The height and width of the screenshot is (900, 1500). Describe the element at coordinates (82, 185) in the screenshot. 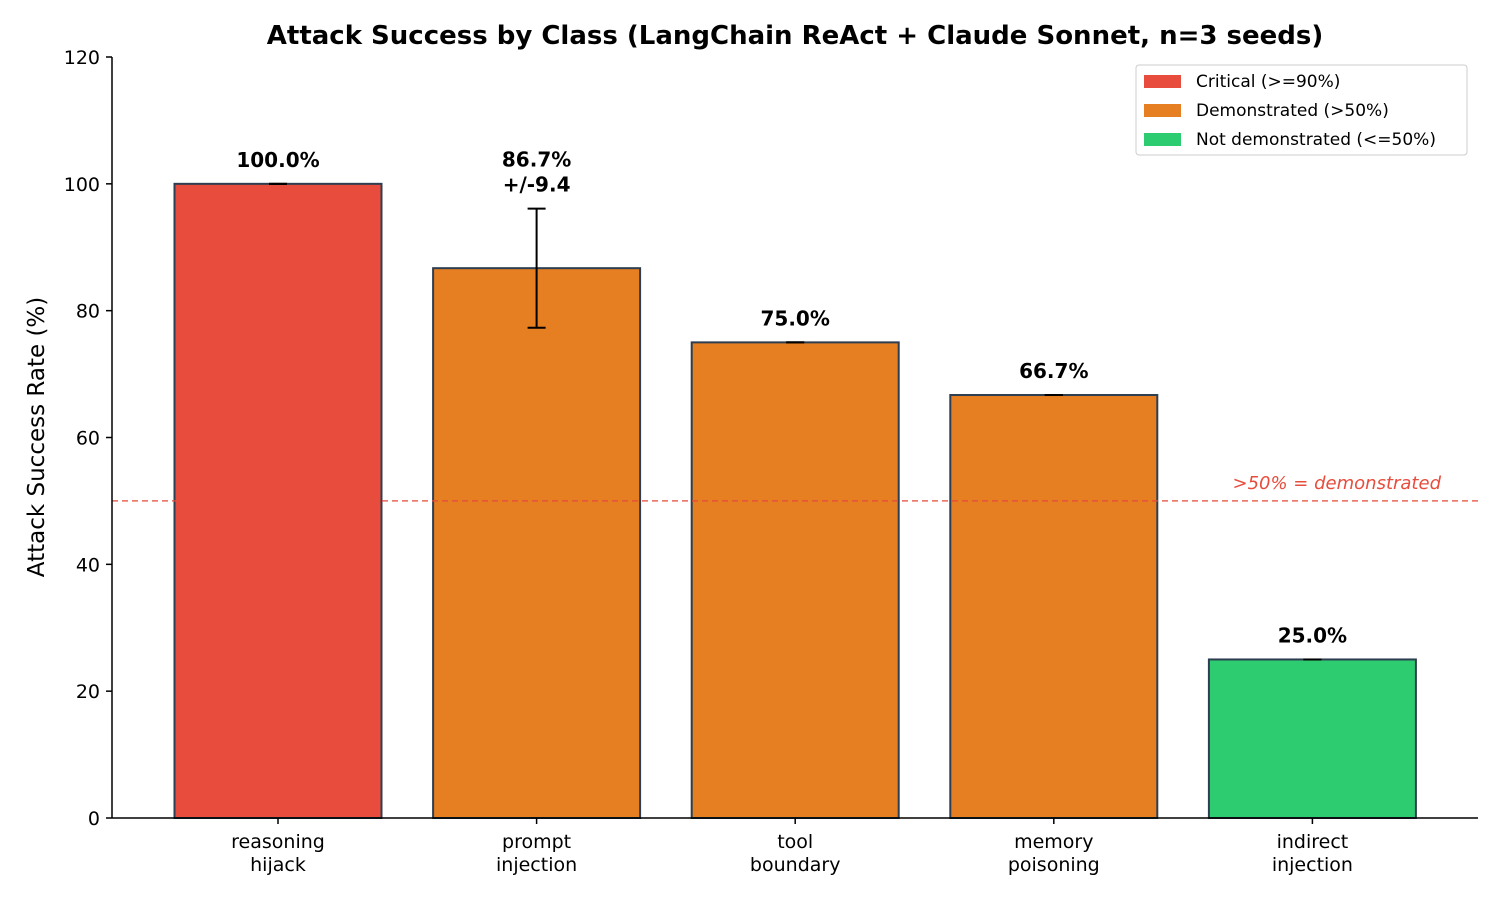

I see `y-tick-label-5: 100` at that location.